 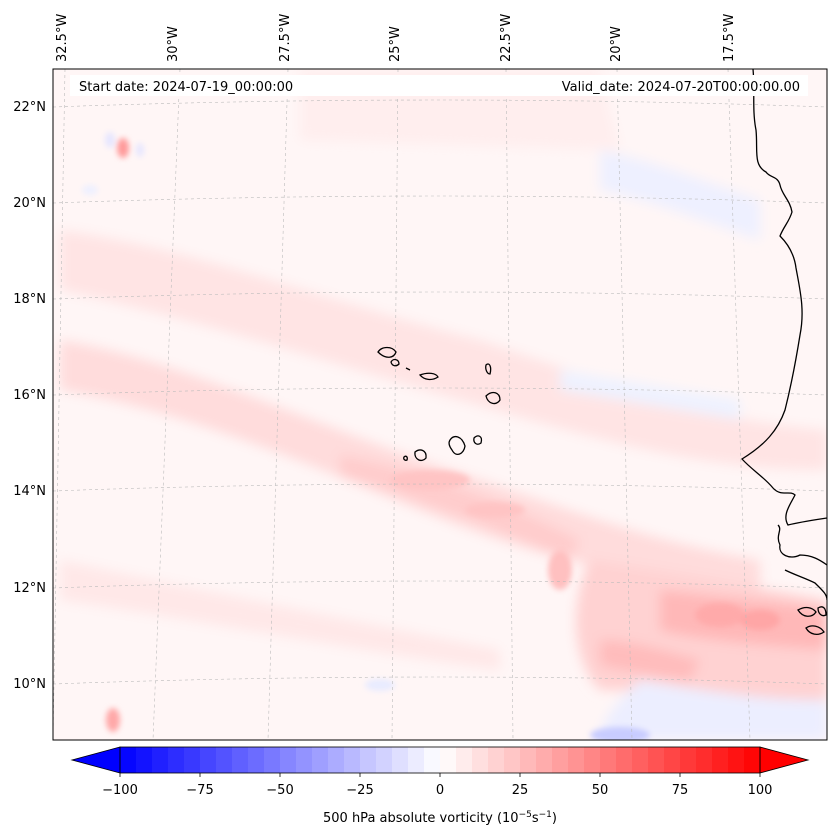 I want to click on colorbar-tick-label: 25, so click(x=520, y=790).